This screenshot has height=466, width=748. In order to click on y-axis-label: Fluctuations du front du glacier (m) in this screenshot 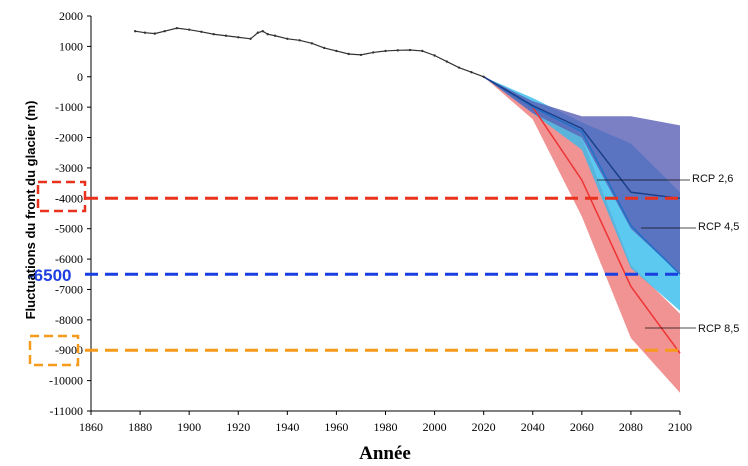, I will do `click(30, 210)`.